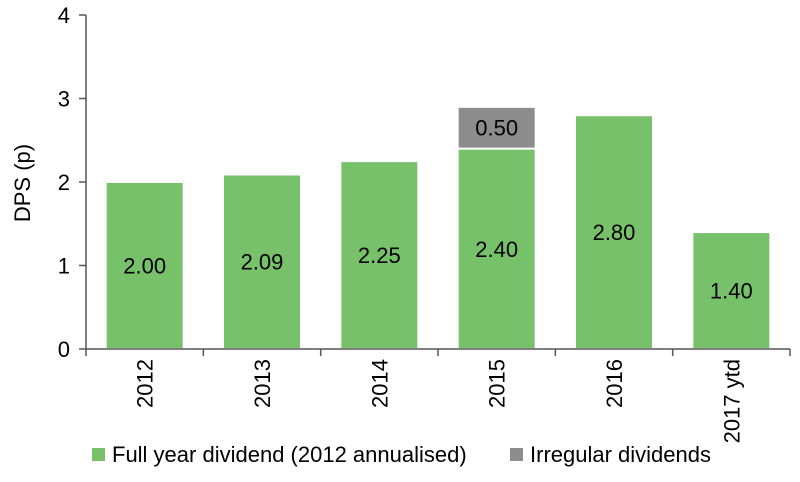 The image size is (800, 482). I want to click on legend-swatch-full-year, so click(98, 454).